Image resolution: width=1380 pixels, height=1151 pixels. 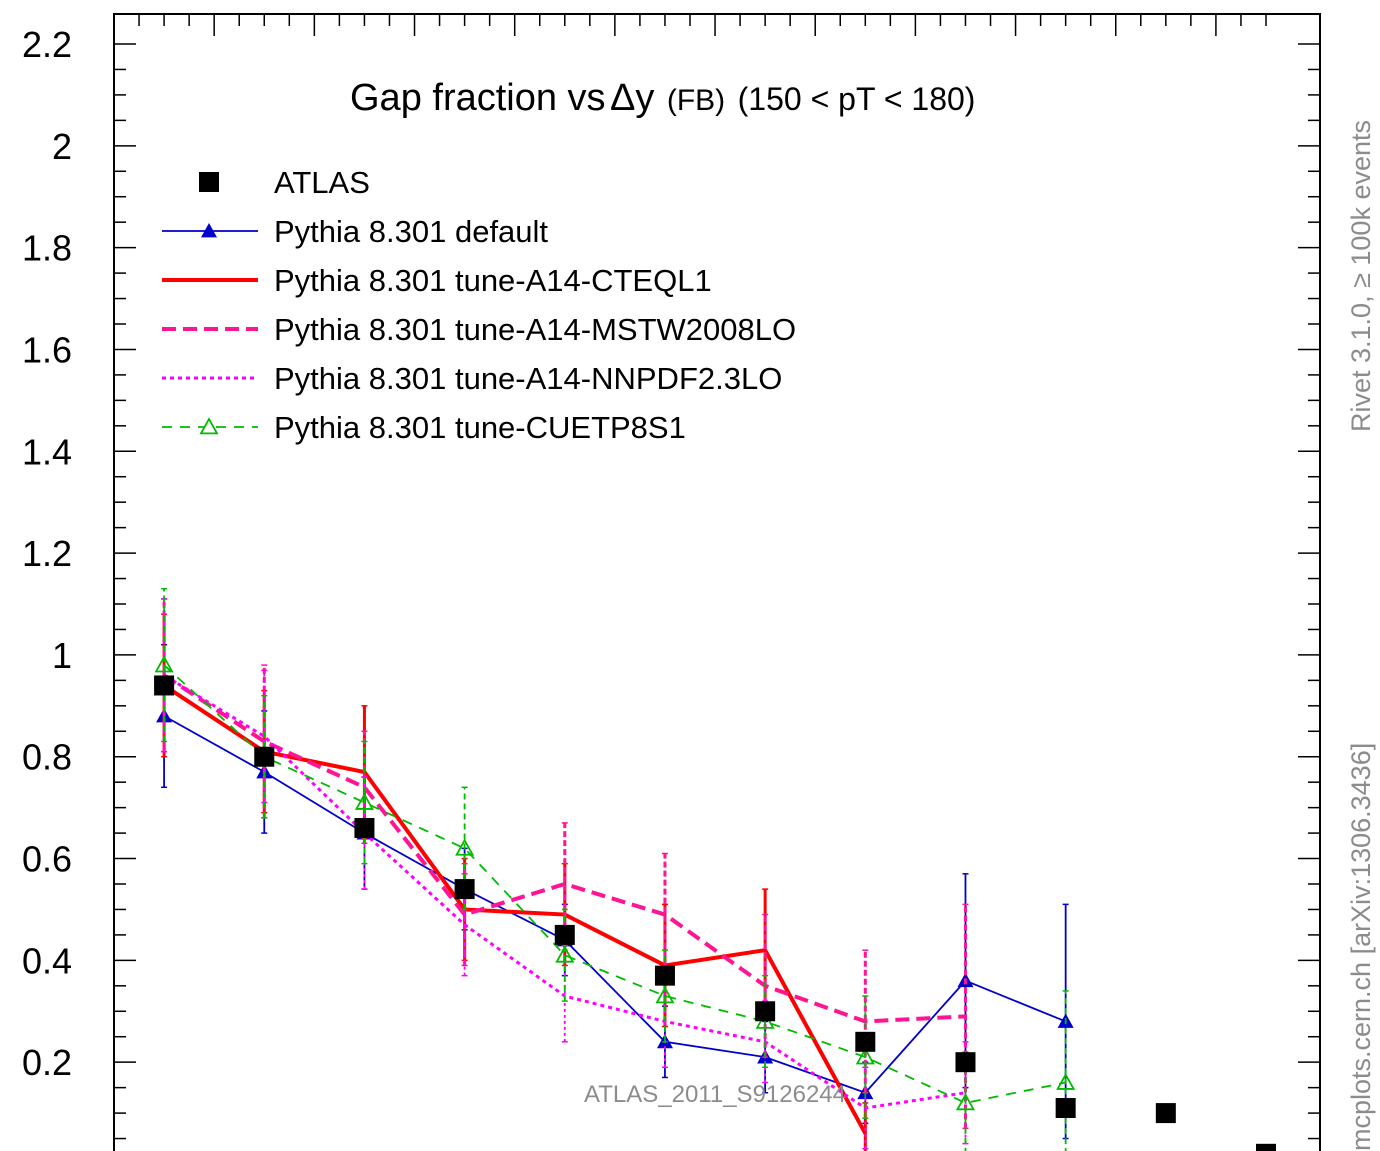 What do you see at coordinates (715, 1094) in the screenshot?
I see `watermark: ATLAS_2011_S9126244` at bounding box center [715, 1094].